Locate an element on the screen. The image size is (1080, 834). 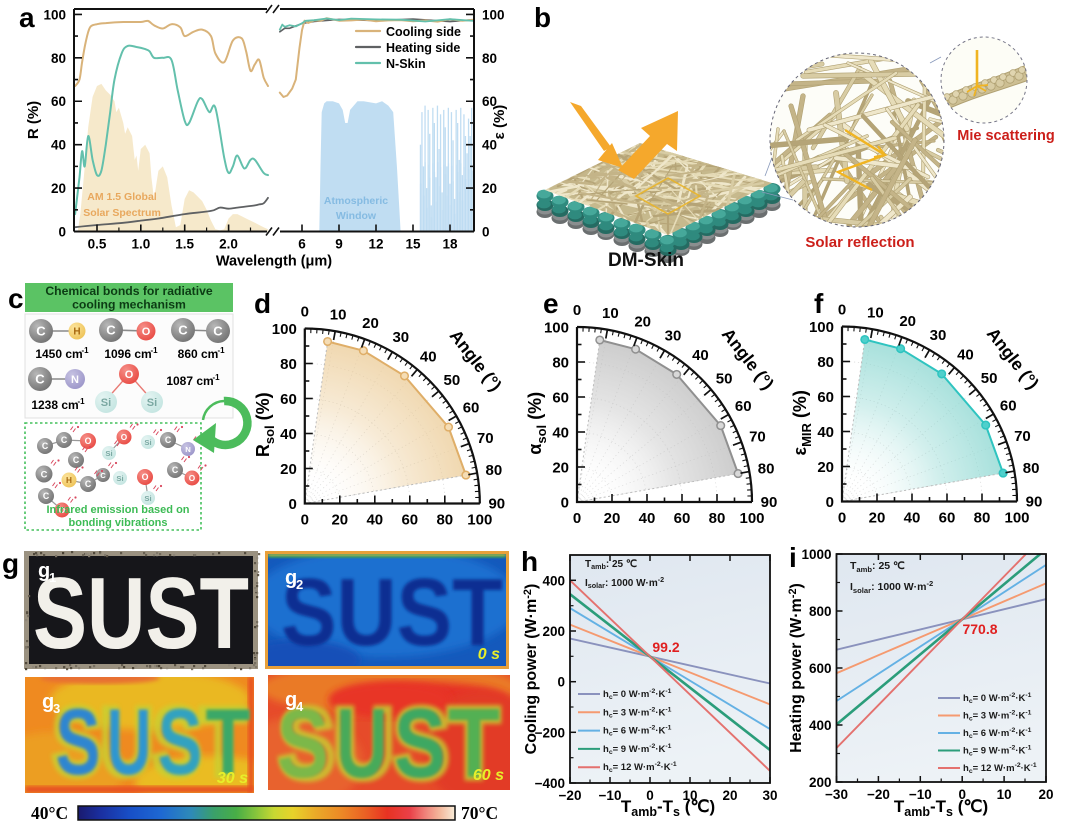
svg-text: 3 is located at coordinates (56, 708).